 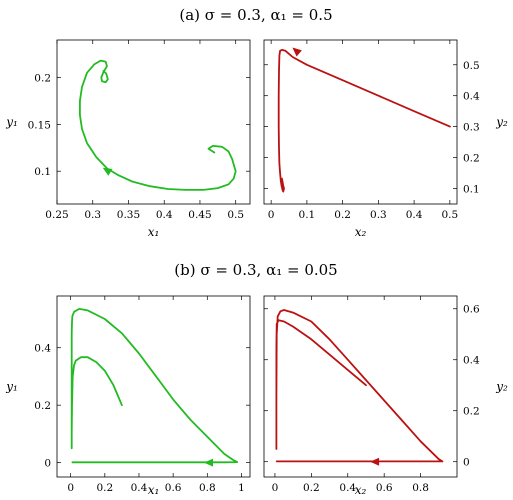 I want to click on y-tick-label: 0.5, so click(x=471, y=66).